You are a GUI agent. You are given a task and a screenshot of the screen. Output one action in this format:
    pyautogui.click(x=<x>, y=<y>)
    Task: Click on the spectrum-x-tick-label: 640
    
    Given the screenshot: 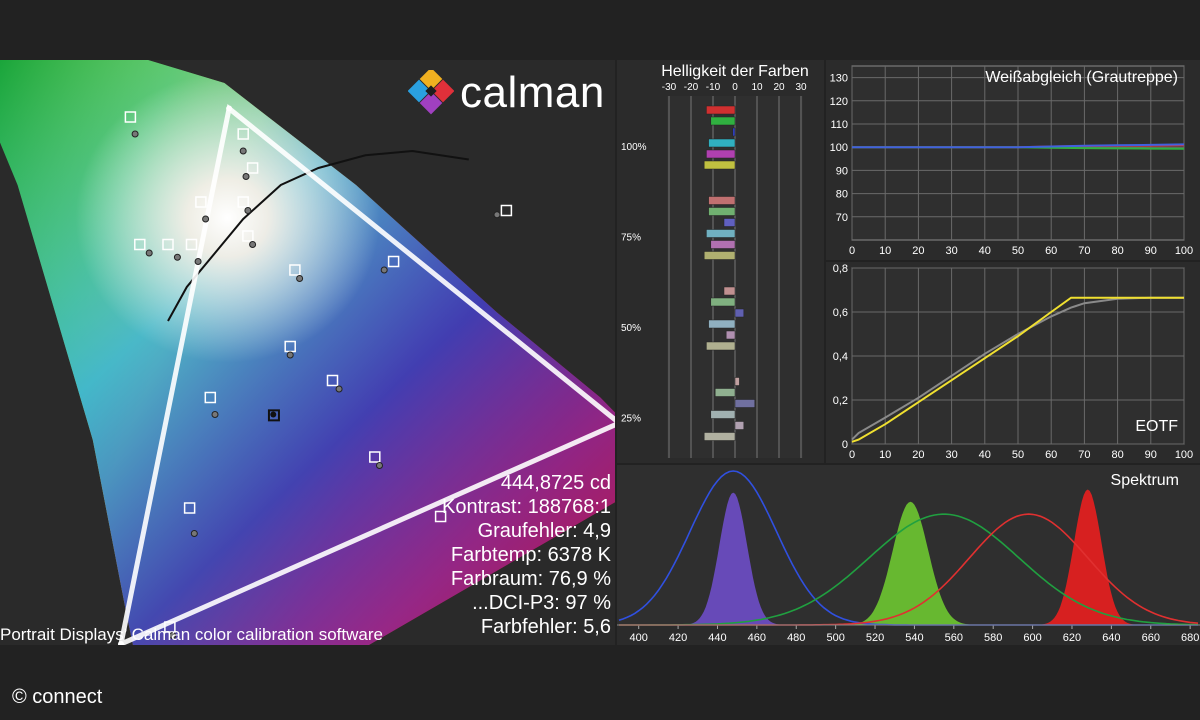 What is the action you would take?
    pyautogui.click(x=1111, y=638)
    